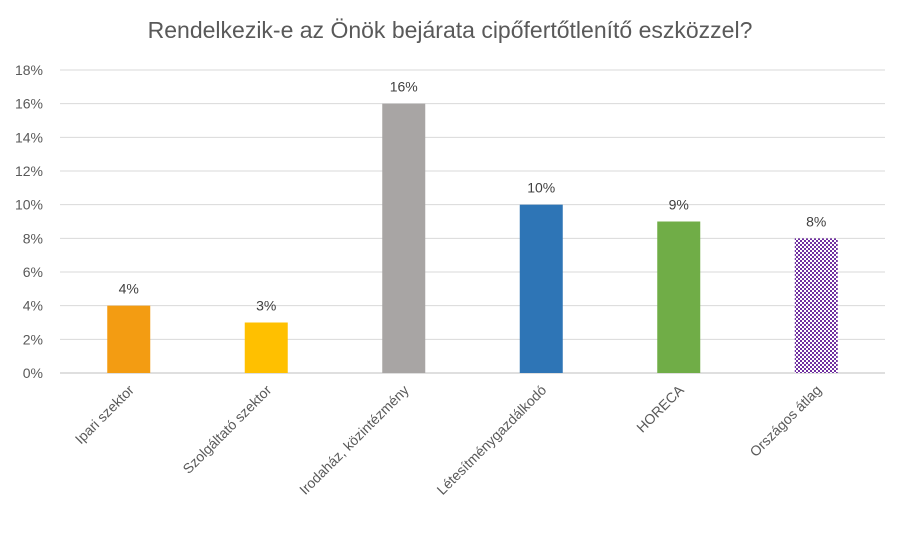 Image resolution: width=901 pixels, height=543 pixels. What do you see at coordinates (266, 306) in the screenshot?
I see `data-label: 3%` at bounding box center [266, 306].